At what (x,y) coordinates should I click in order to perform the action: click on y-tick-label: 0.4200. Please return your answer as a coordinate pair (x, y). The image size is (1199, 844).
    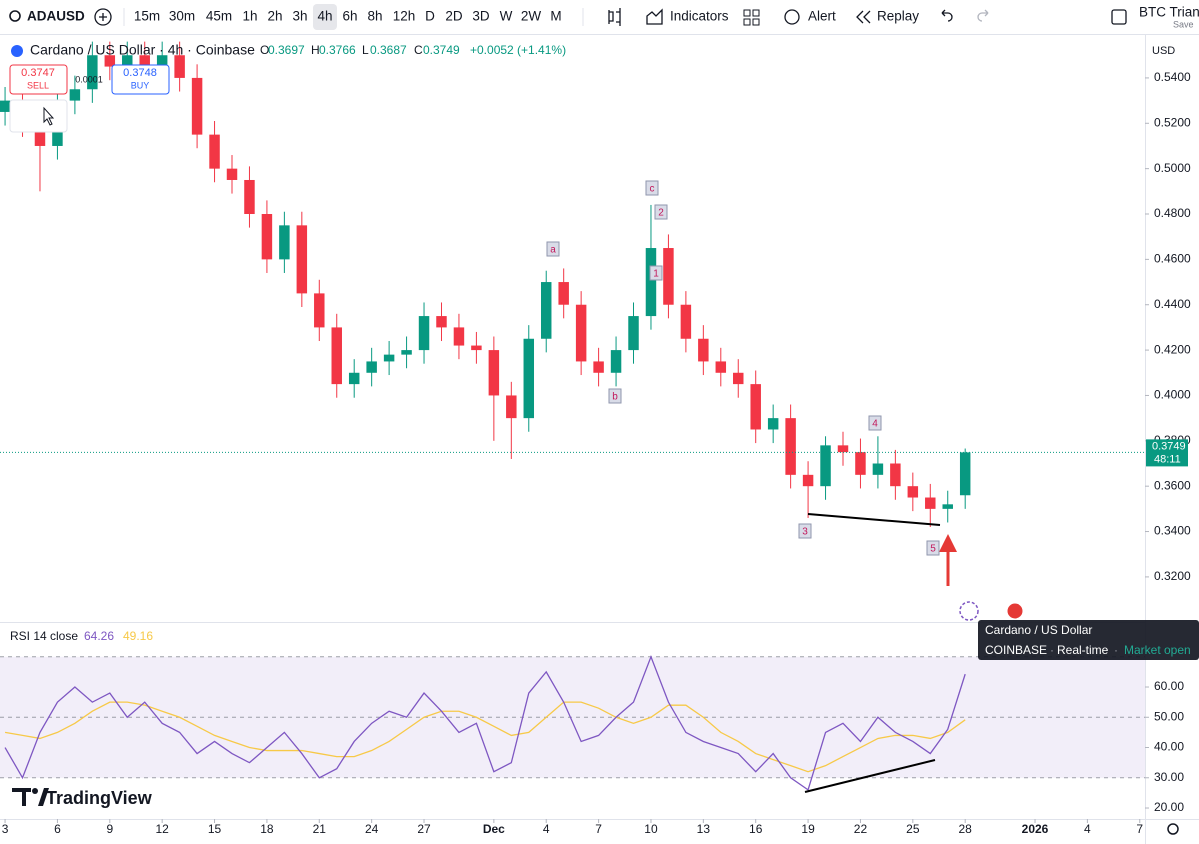
    Looking at the image, I should click on (1172, 349).